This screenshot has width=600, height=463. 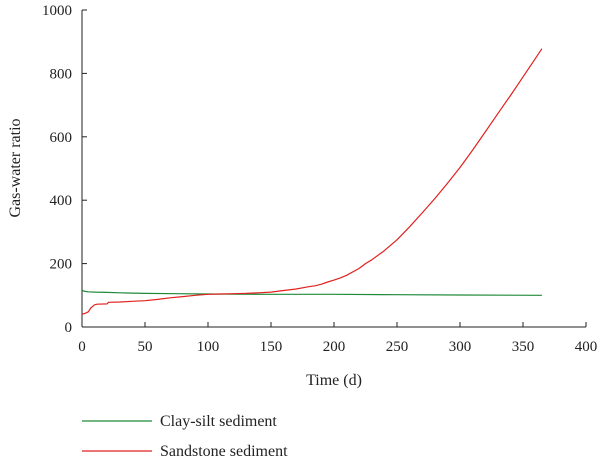 What do you see at coordinates (334, 380) in the screenshot?
I see `x-axis-title: Time (d)` at bounding box center [334, 380].